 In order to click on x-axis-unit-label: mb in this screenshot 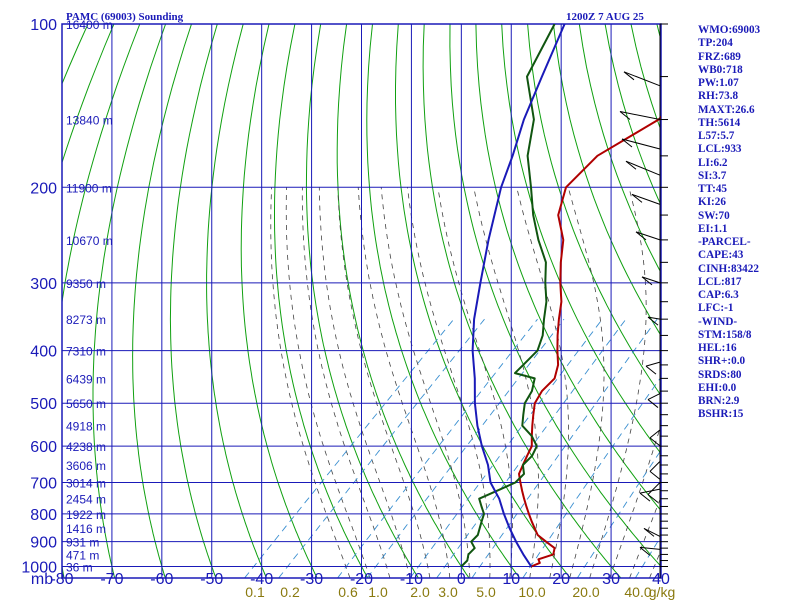, I will do `click(42, 579)`.